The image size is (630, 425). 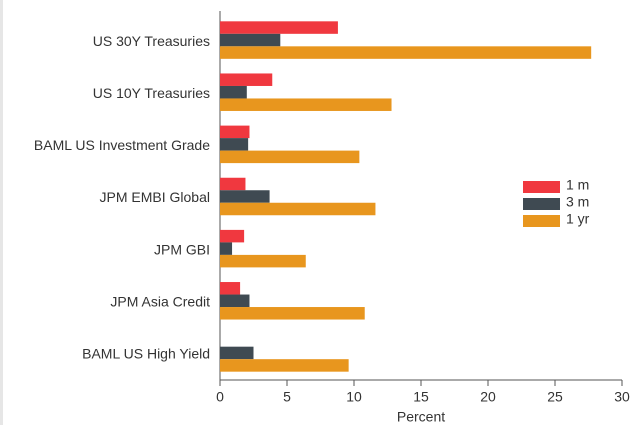 I want to click on x-axis-label: Percent, so click(x=421, y=417).